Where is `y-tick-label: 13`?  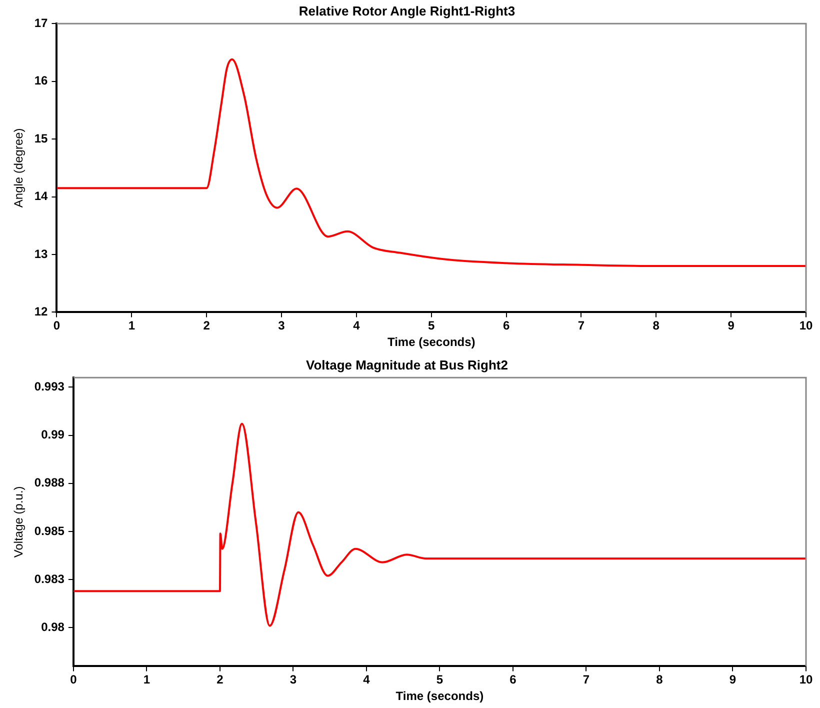 y-tick-label: 13 is located at coordinates (41, 253).